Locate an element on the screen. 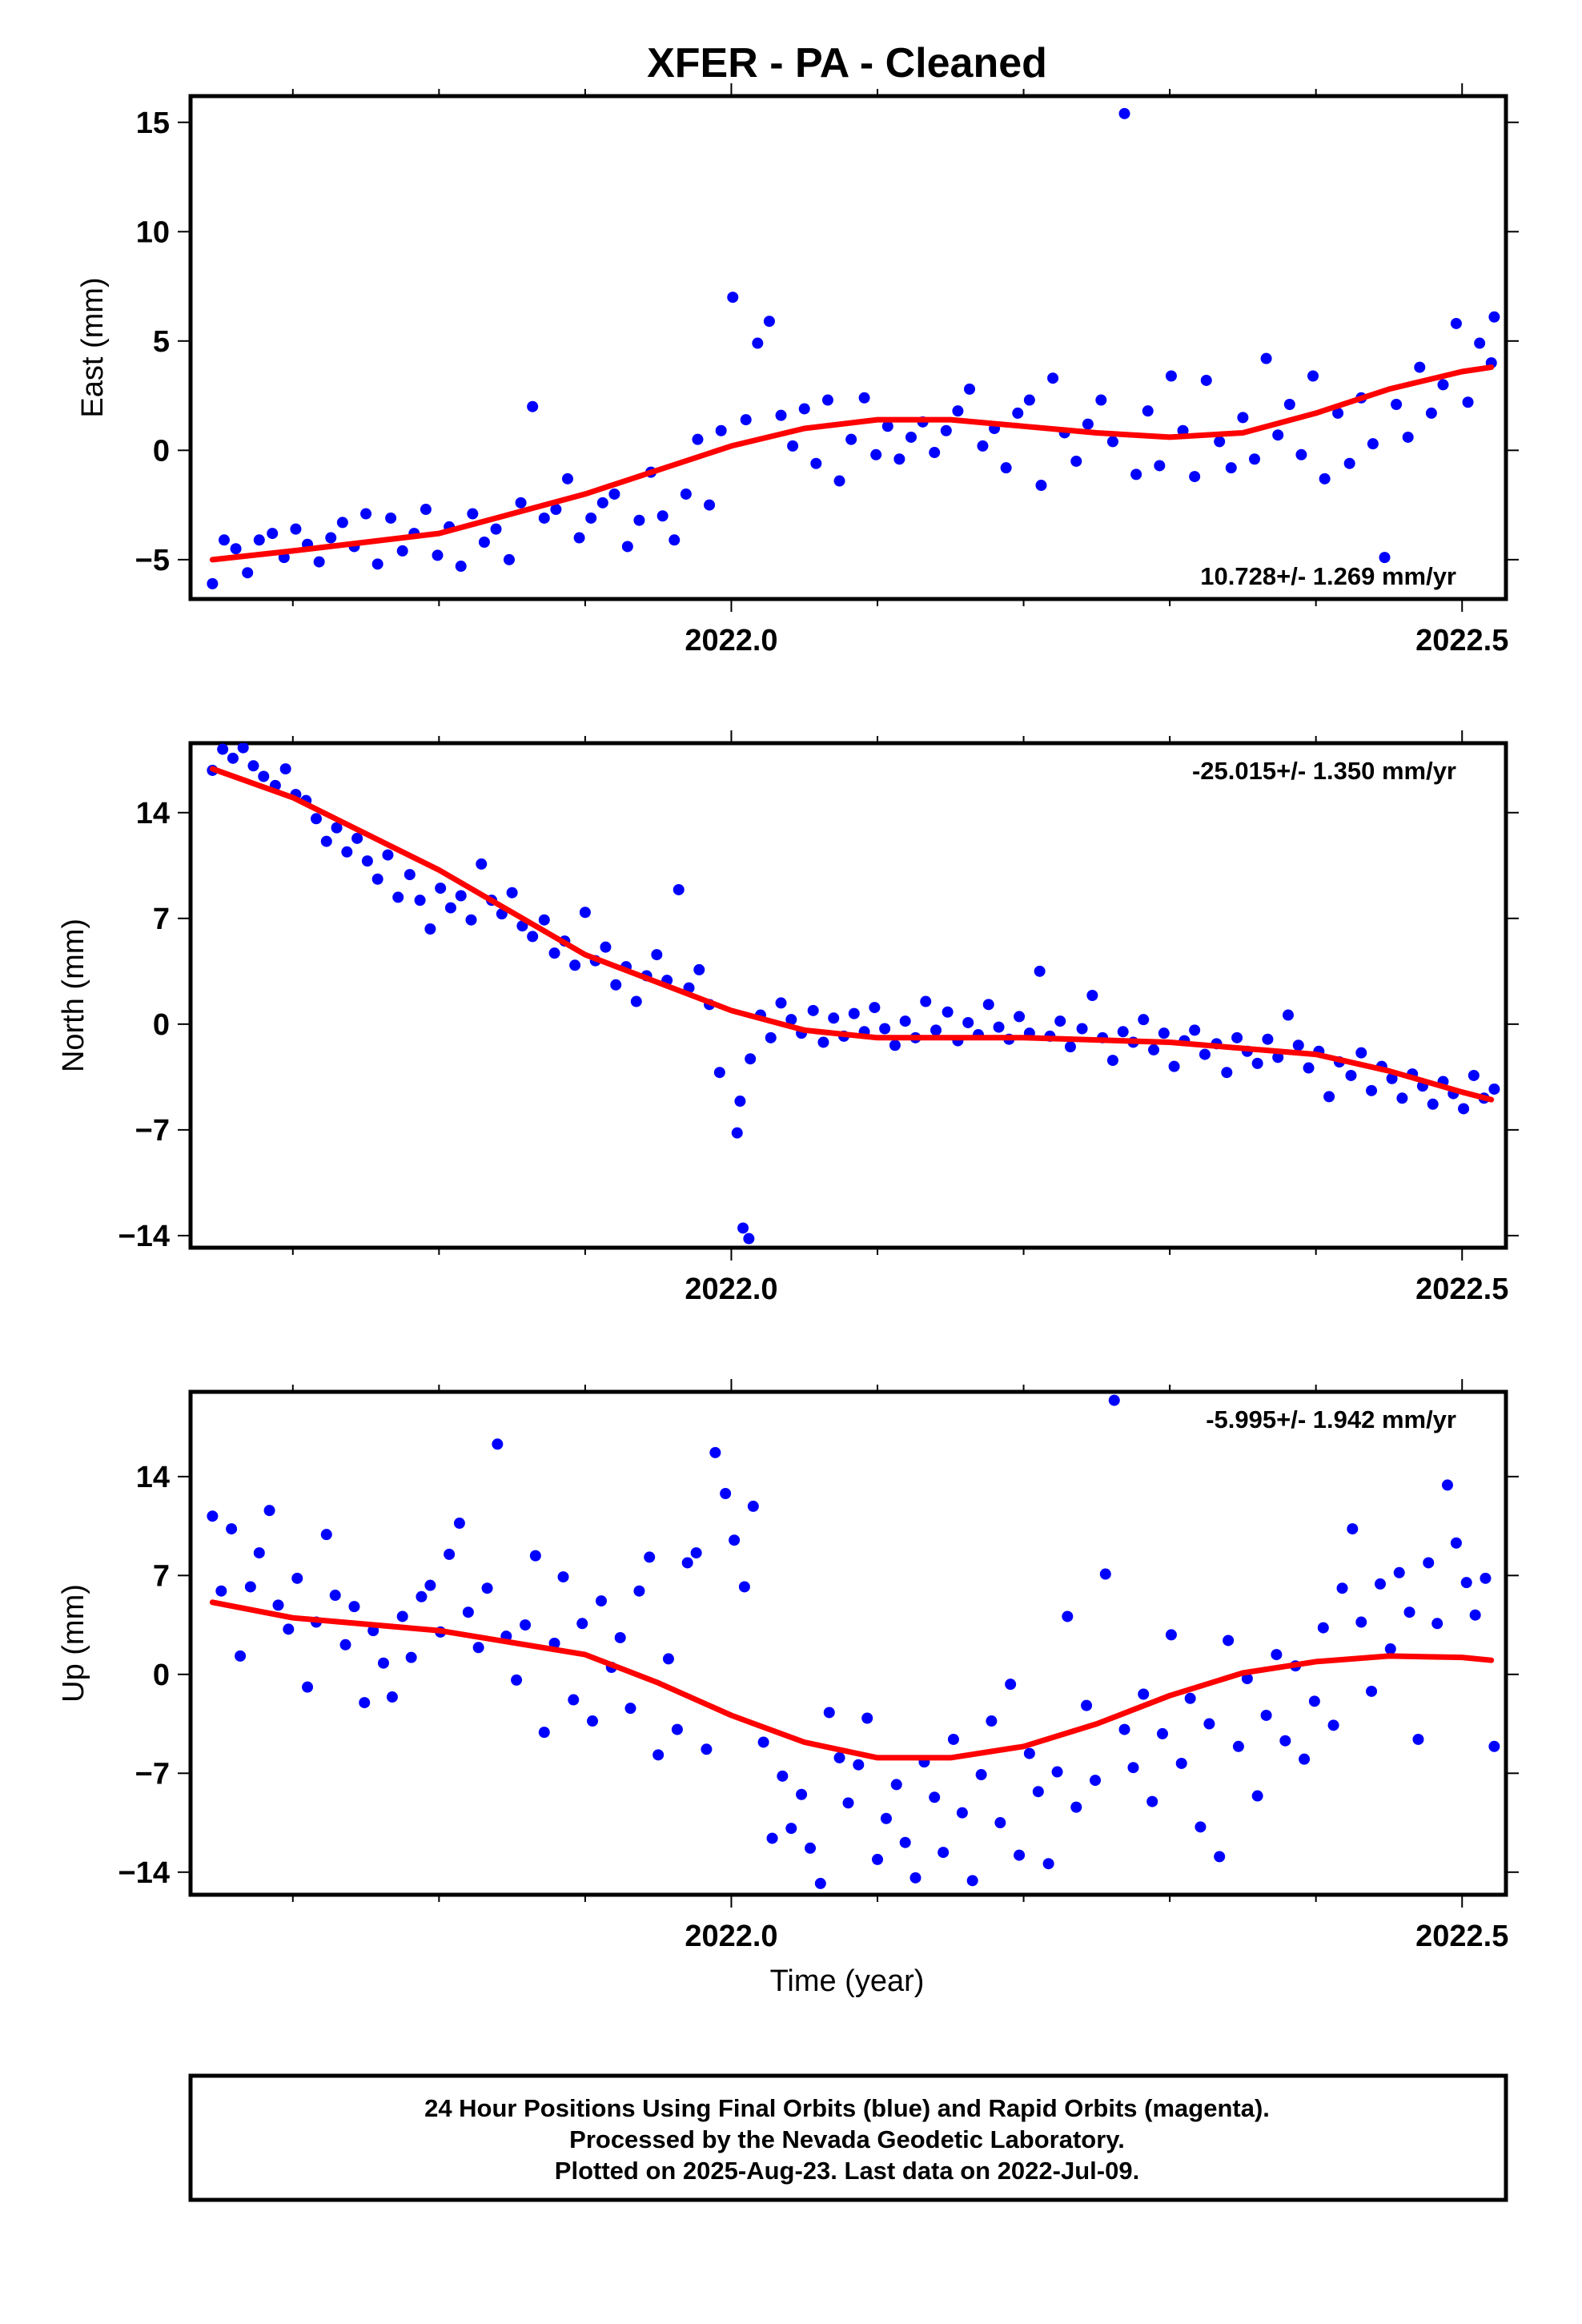 The height and width of the screenshot is (2324, 1582). x-tick-label: 2022.0 is located at coordinates (731, 1289).